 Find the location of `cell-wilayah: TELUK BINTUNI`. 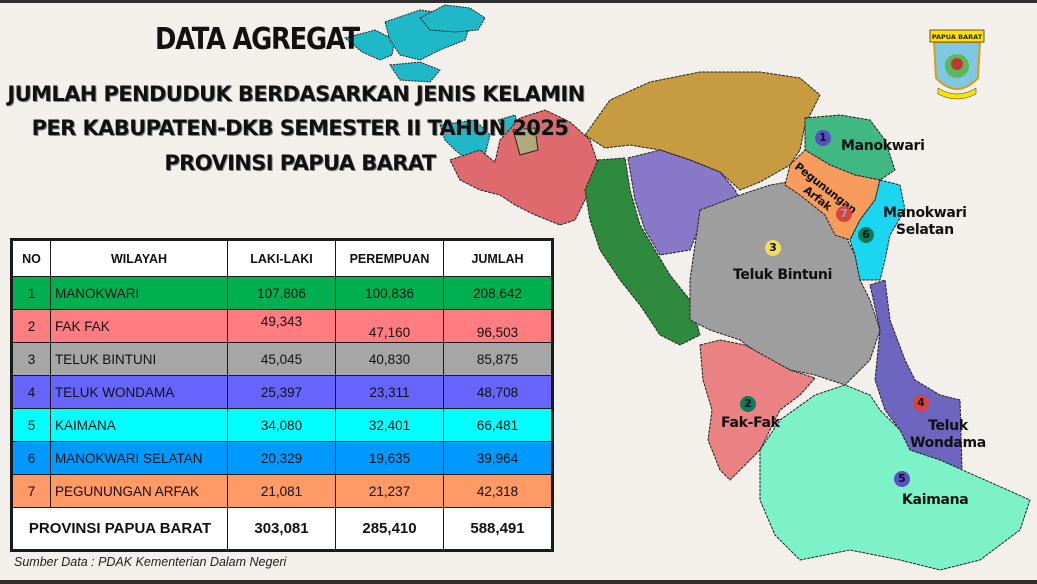

cell-wilayah: TELUK BINTUNI is located at coordinates (139, 359).